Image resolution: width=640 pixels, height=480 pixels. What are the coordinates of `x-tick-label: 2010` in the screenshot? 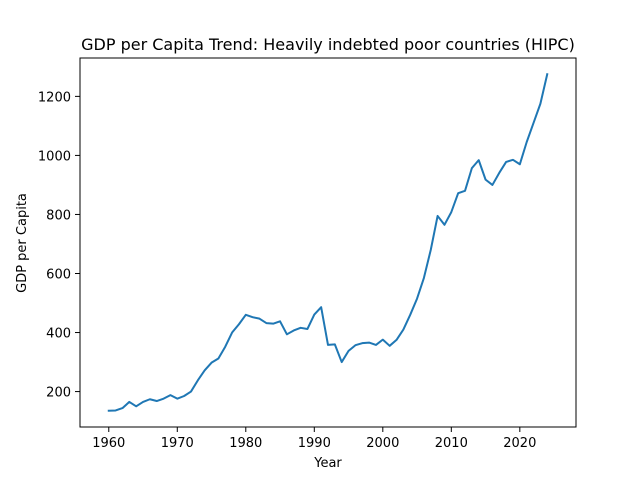 It's located at (451, 443).